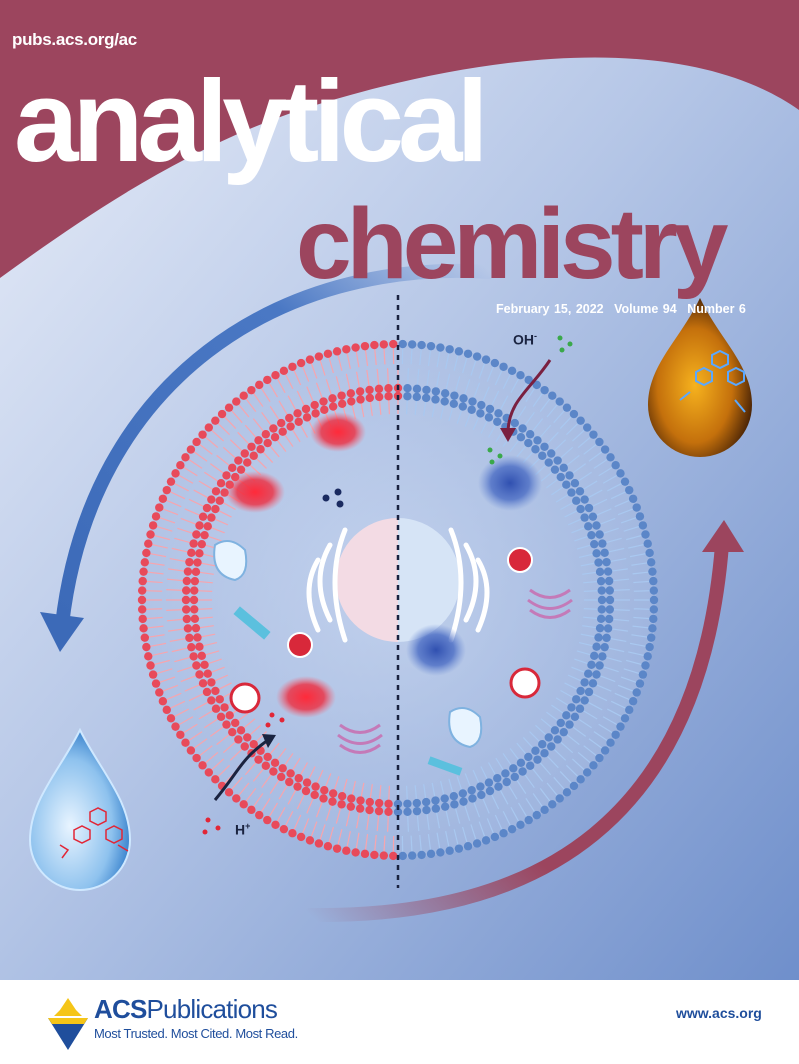  What do you see at coordinates (230, 561) in the screenshot?
I see `vacuole` at bounding box center [230, 561].